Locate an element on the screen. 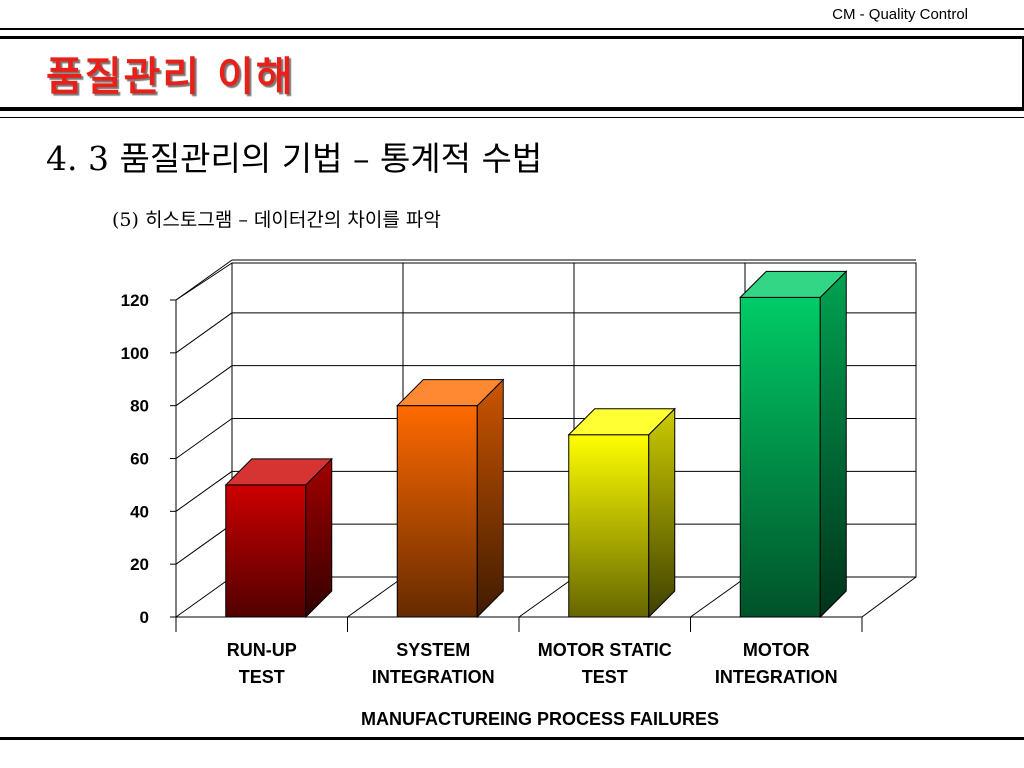 The height and width of the screenshot is (768, 1024). category-label-line: RUN-UP is located at coordinates (262, 650).